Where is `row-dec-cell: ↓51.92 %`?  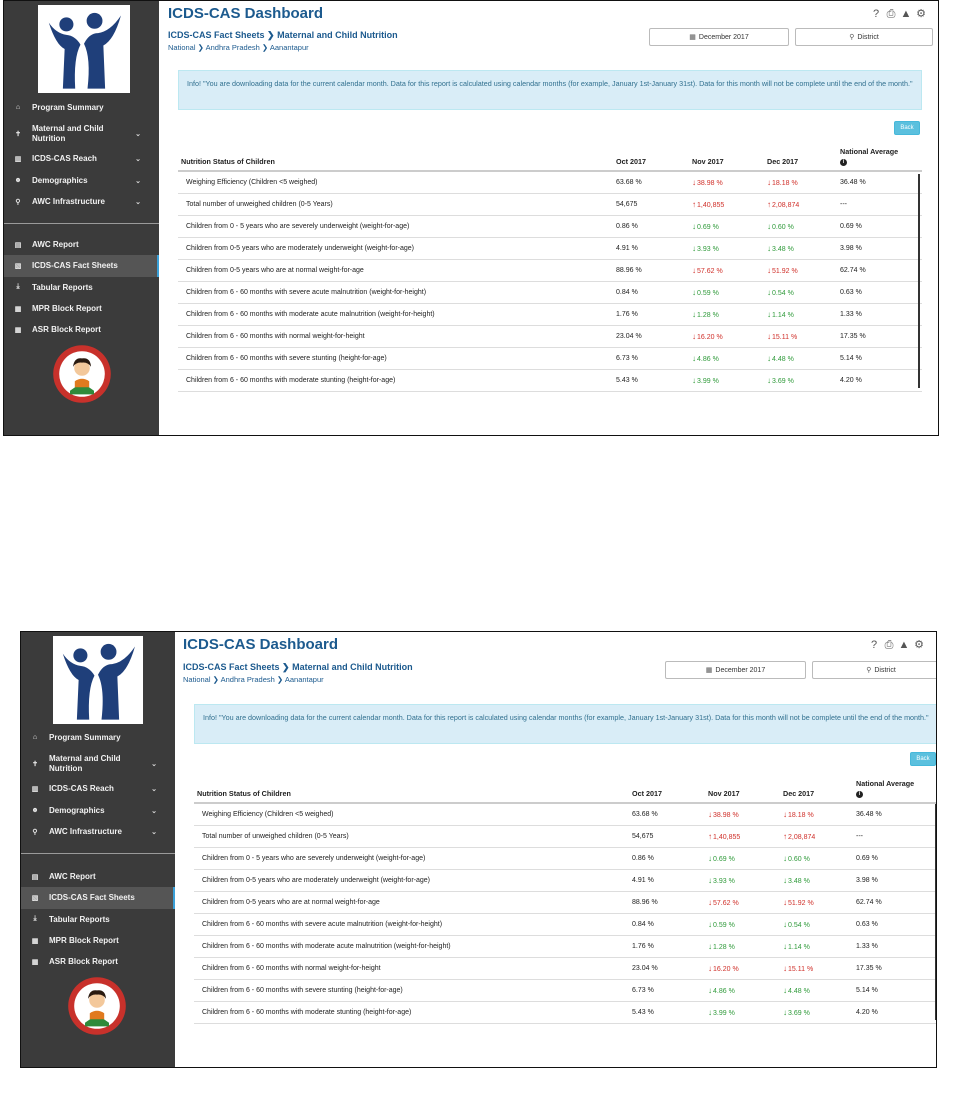 row-dec-cell: ↓51.92 % is located at coordinates (803, 270).